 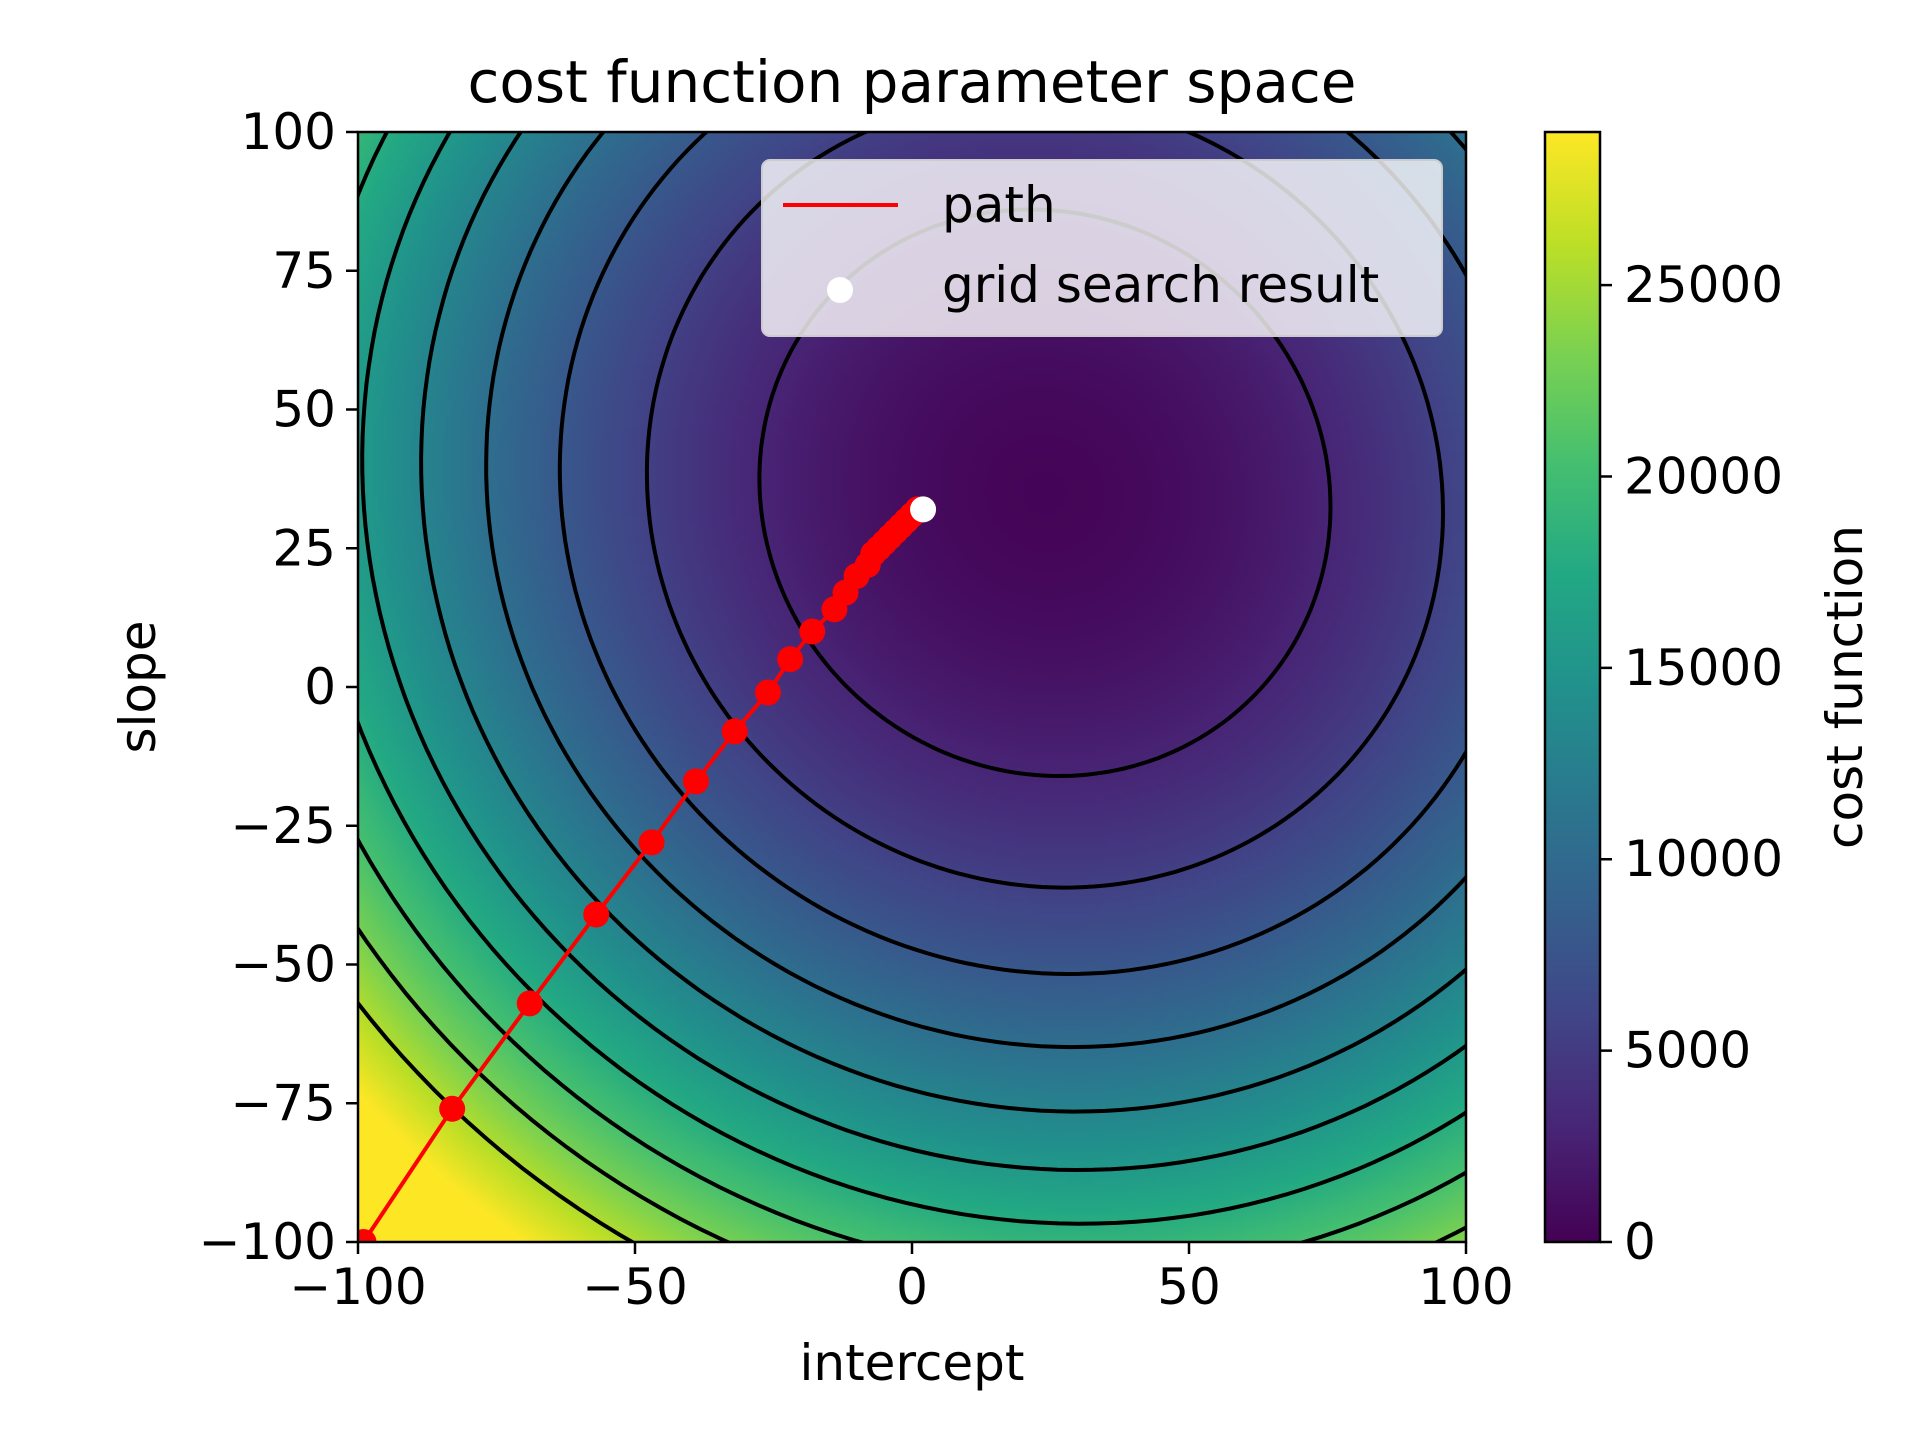 I want to click on y-tick-label: 50, so click(x=304, y=410).